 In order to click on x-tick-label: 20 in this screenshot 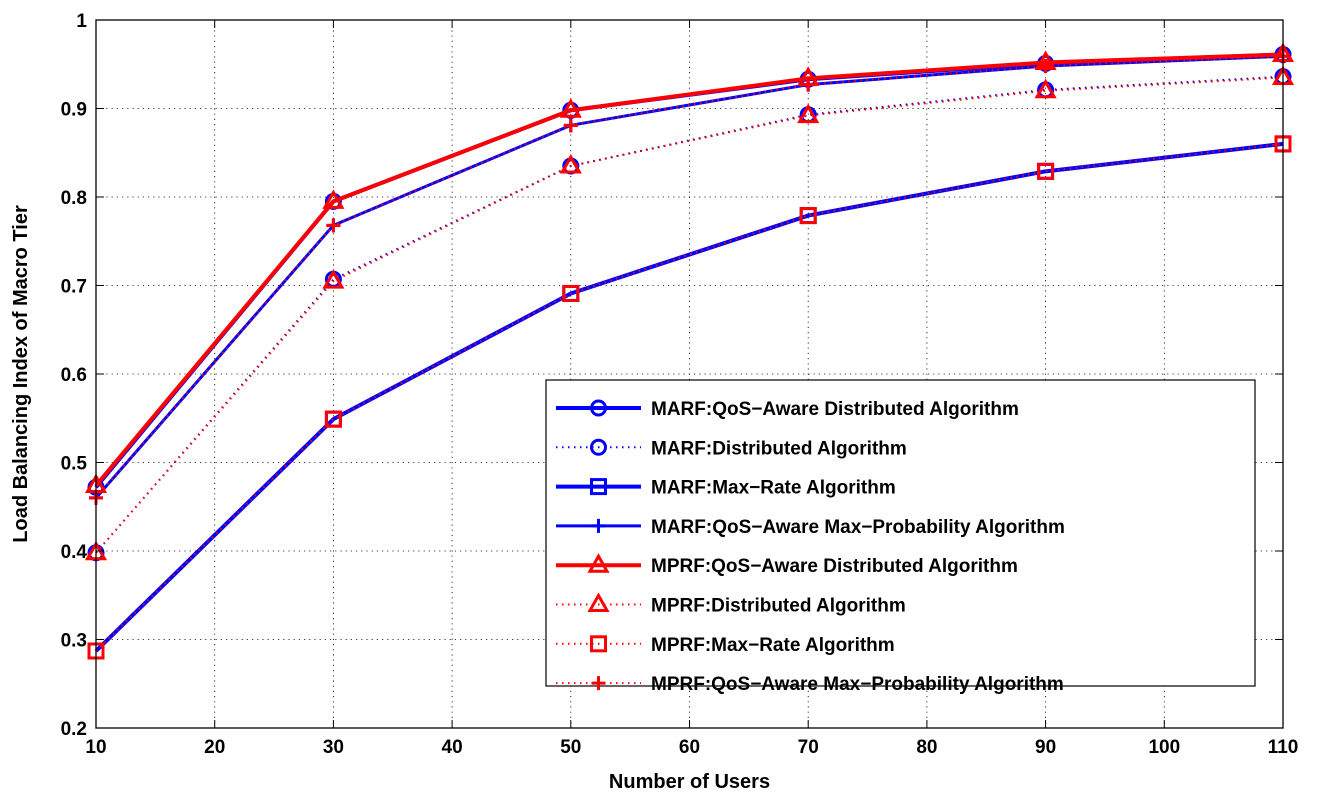, I will do `click(214, 747)`.